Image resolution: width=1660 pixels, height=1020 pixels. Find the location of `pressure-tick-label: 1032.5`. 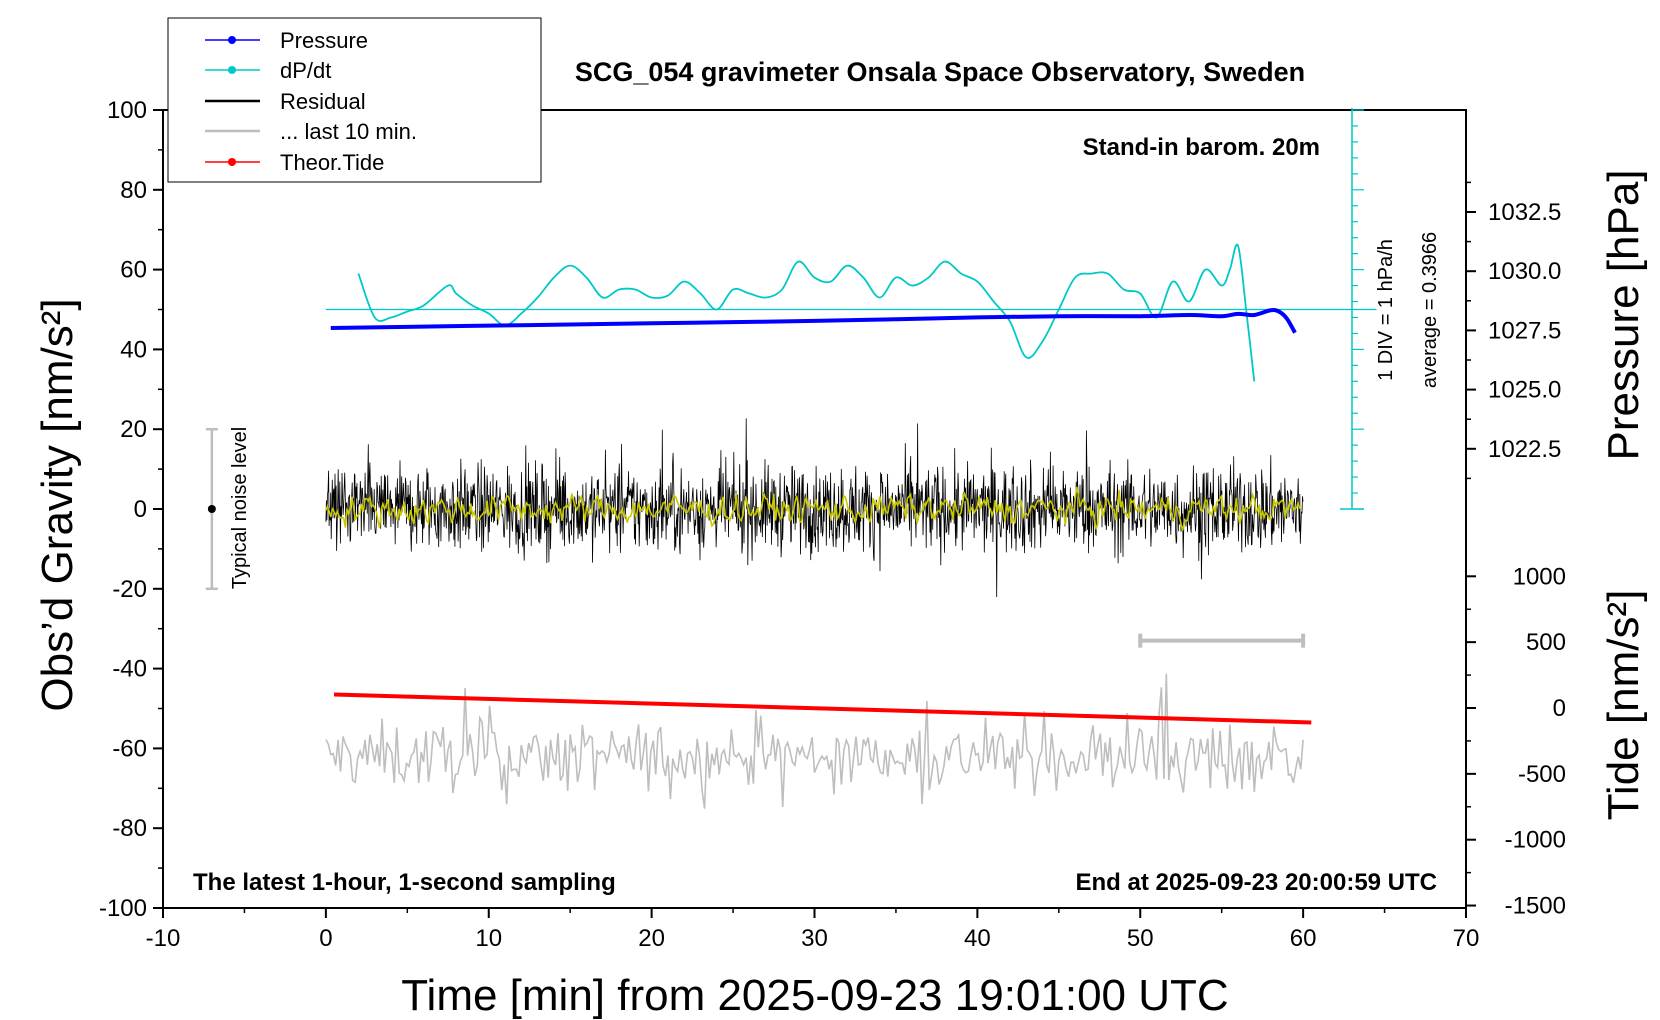

pressure-tick-label: 1032.5 is located at coordinates (1524, 212).